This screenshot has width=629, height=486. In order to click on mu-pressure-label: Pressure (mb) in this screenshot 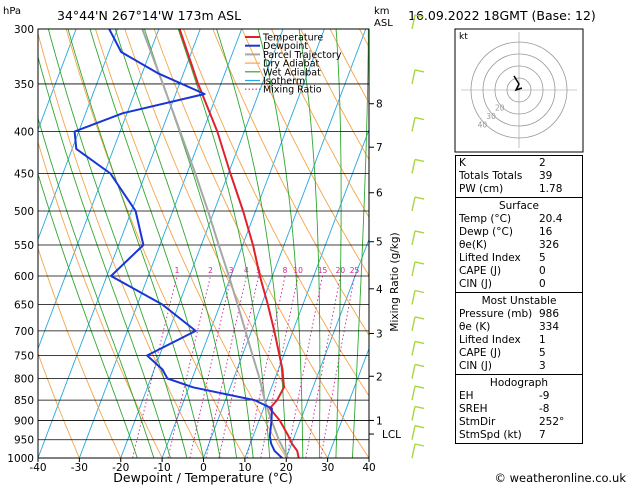, I will do `click(496, 314)`.